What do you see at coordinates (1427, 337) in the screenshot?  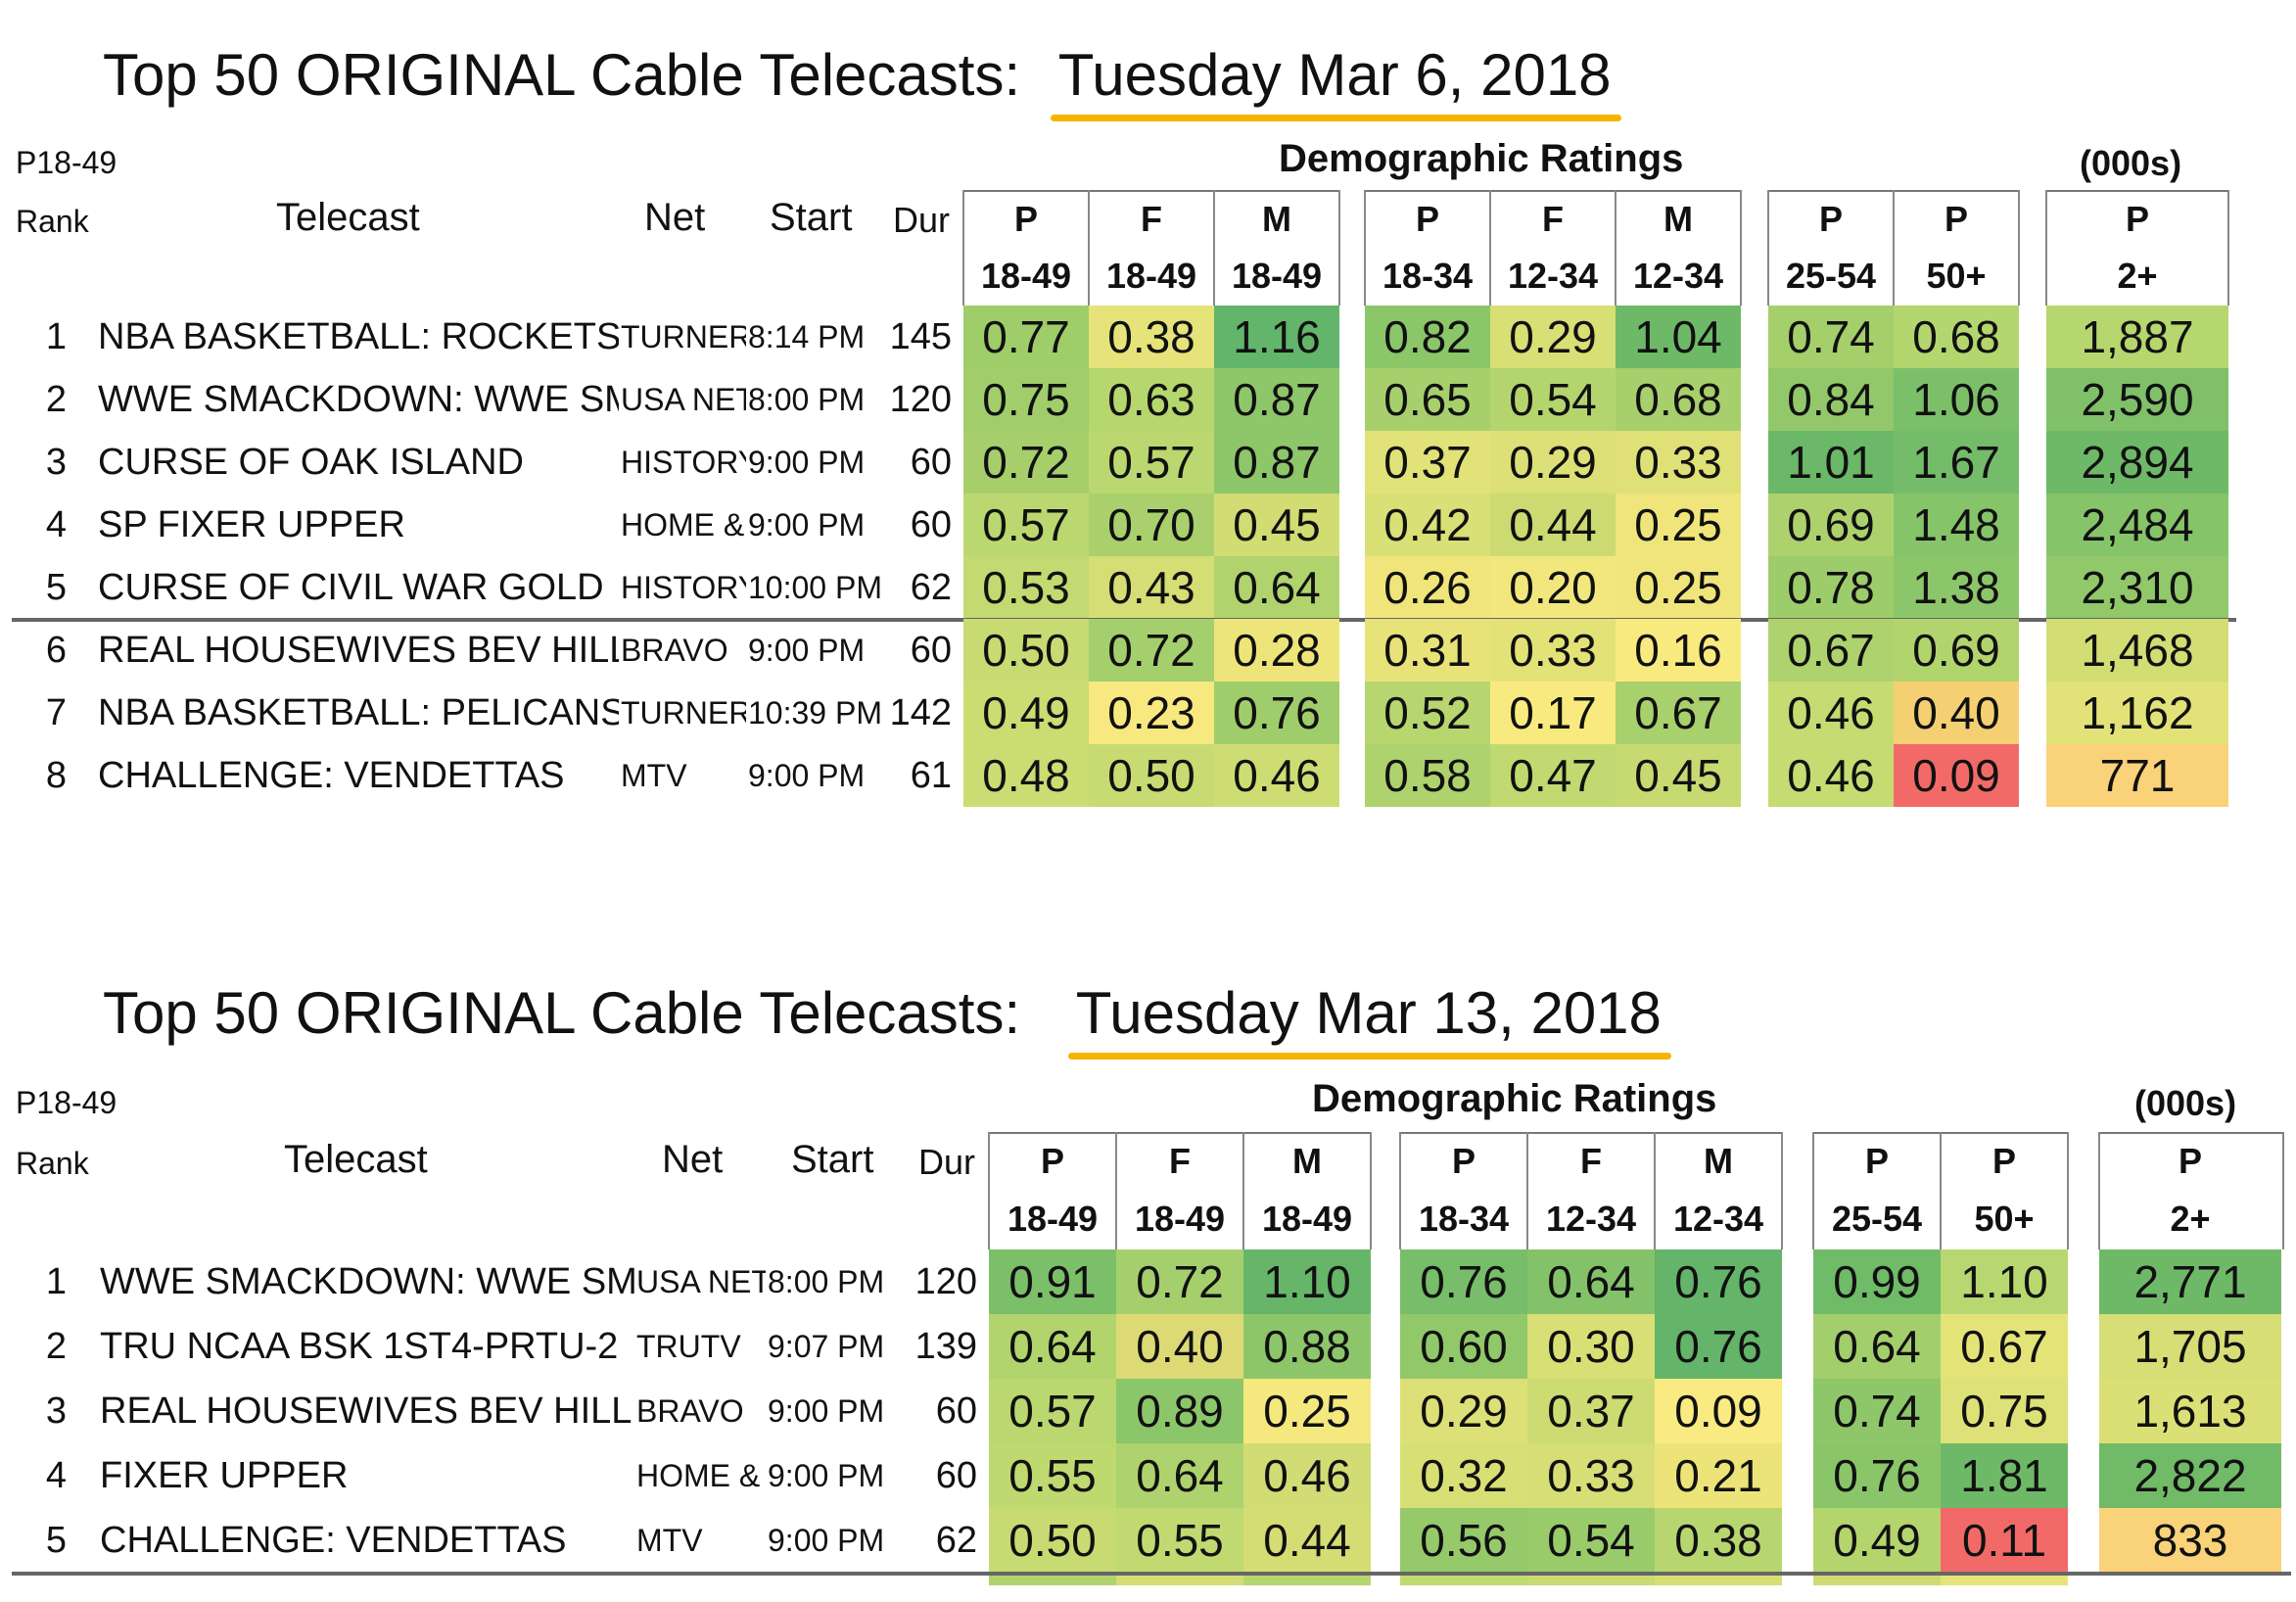 I see `rating-cell: 0.82` at bounding box center [1427, 337].